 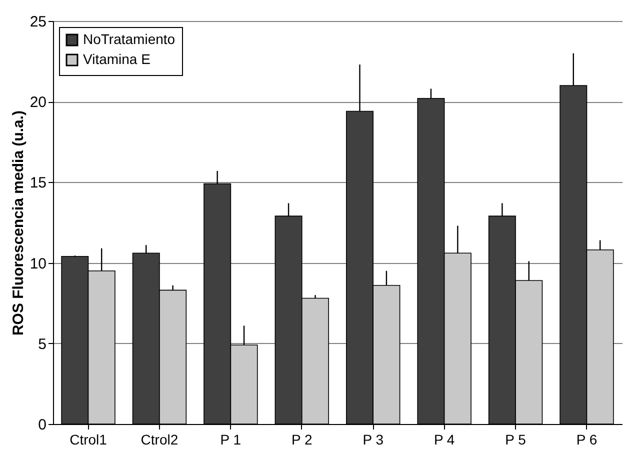 I want to click on legend-label: NoTratamiento, so click(x=129, y=39).